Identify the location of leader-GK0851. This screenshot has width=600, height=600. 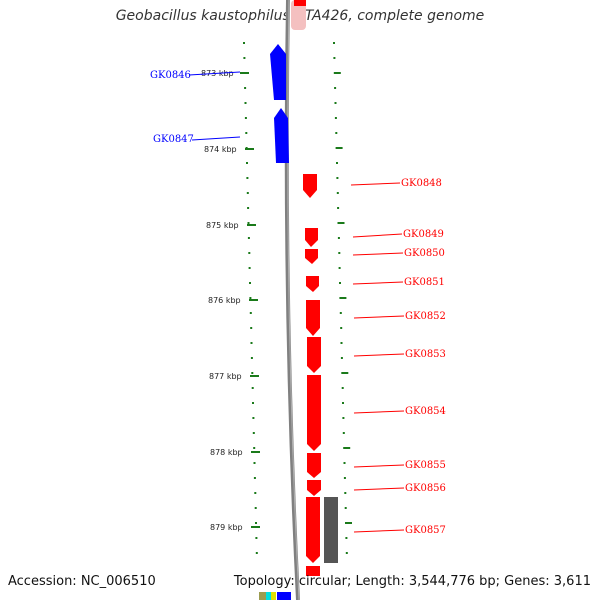
(378, 283).